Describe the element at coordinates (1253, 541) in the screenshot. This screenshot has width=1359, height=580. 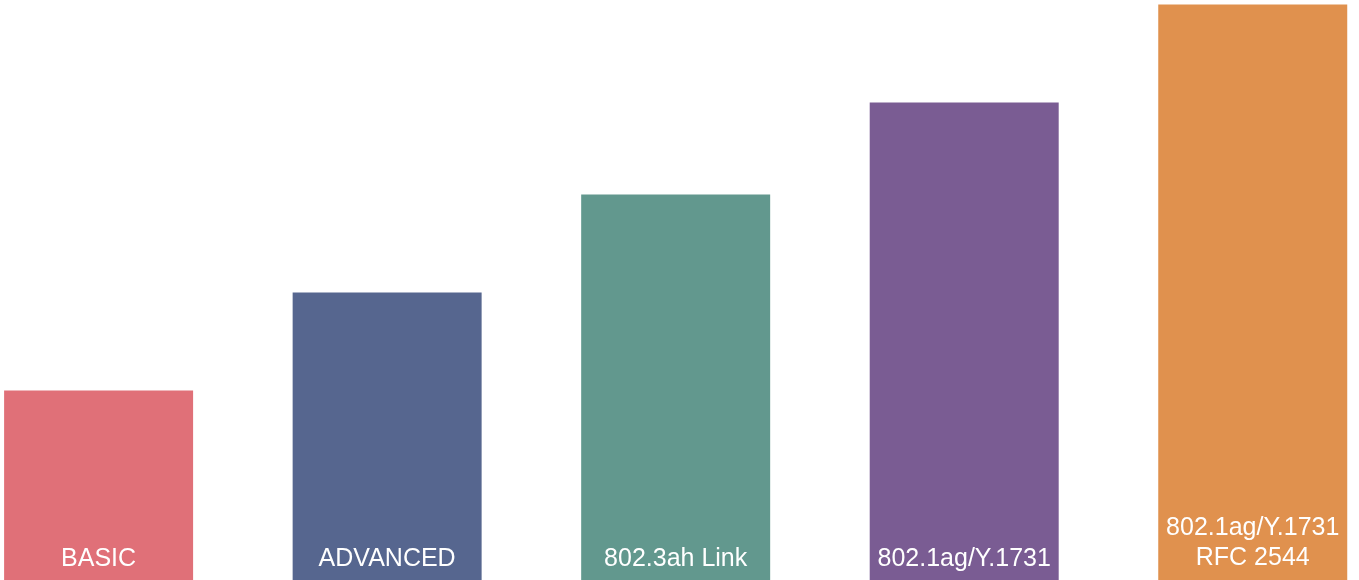
I see `x-tick-label: 802.1ag/Y.1731 RFC 2544` at that location.